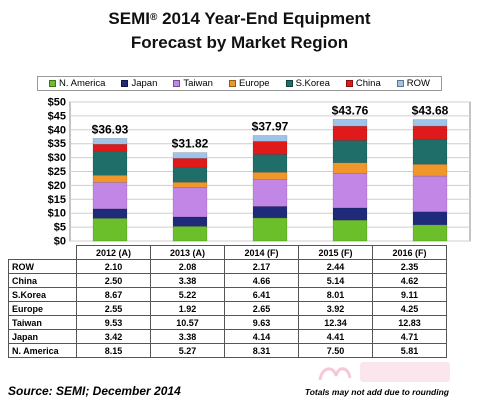  Describe the element at coordinates (113, 252) in the screenshot. I see `table-column-header: 2012 (A)` at that location.